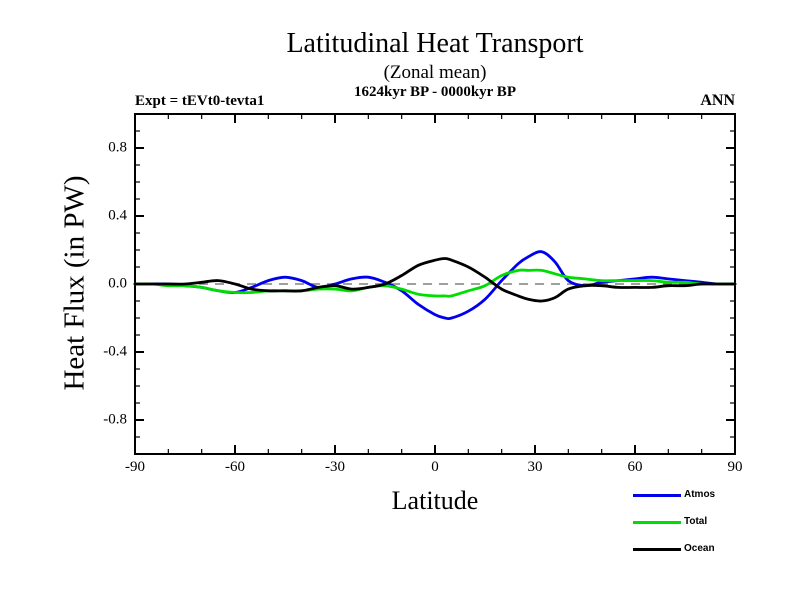  Describe the element at coordinates (200, 101) in the screenshot. I see `experiment-label: Expt = tEVt0-tevta1` at that location.